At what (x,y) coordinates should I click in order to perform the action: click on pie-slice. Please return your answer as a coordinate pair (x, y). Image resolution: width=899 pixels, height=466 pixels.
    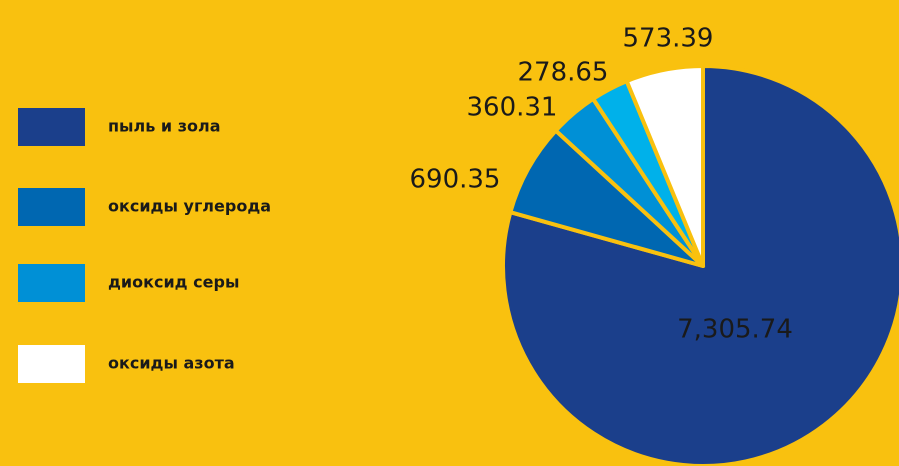
    Looking at the image, I should click on (664, 166).